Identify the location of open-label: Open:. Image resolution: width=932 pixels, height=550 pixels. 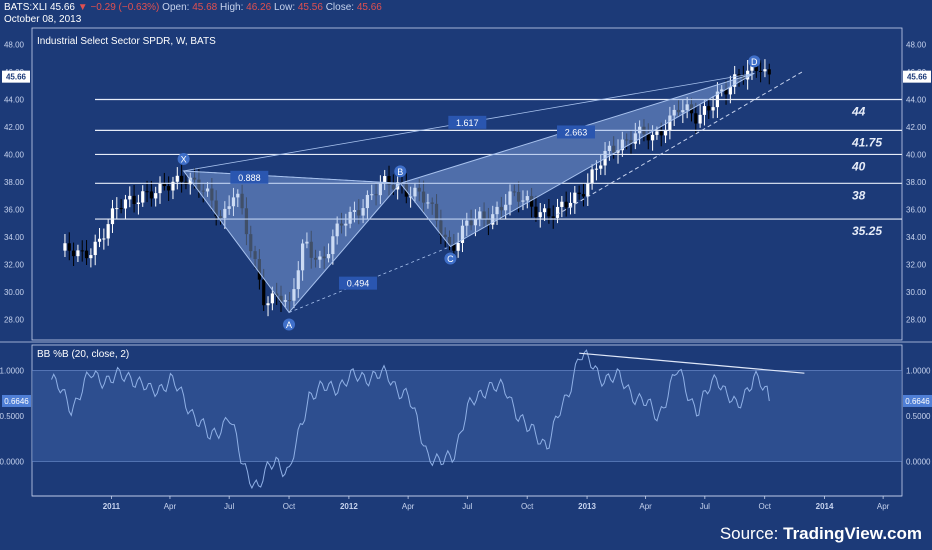
(176, 7).